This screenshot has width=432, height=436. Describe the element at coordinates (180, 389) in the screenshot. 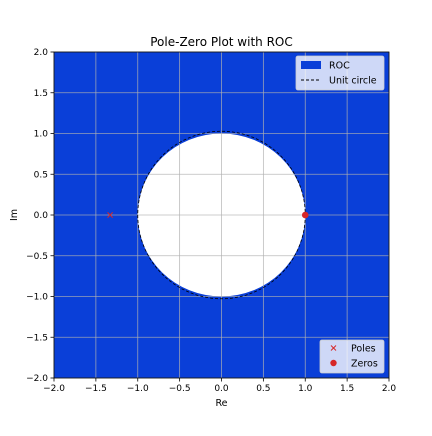

I see `x-tick-label: −0.5` at that location.